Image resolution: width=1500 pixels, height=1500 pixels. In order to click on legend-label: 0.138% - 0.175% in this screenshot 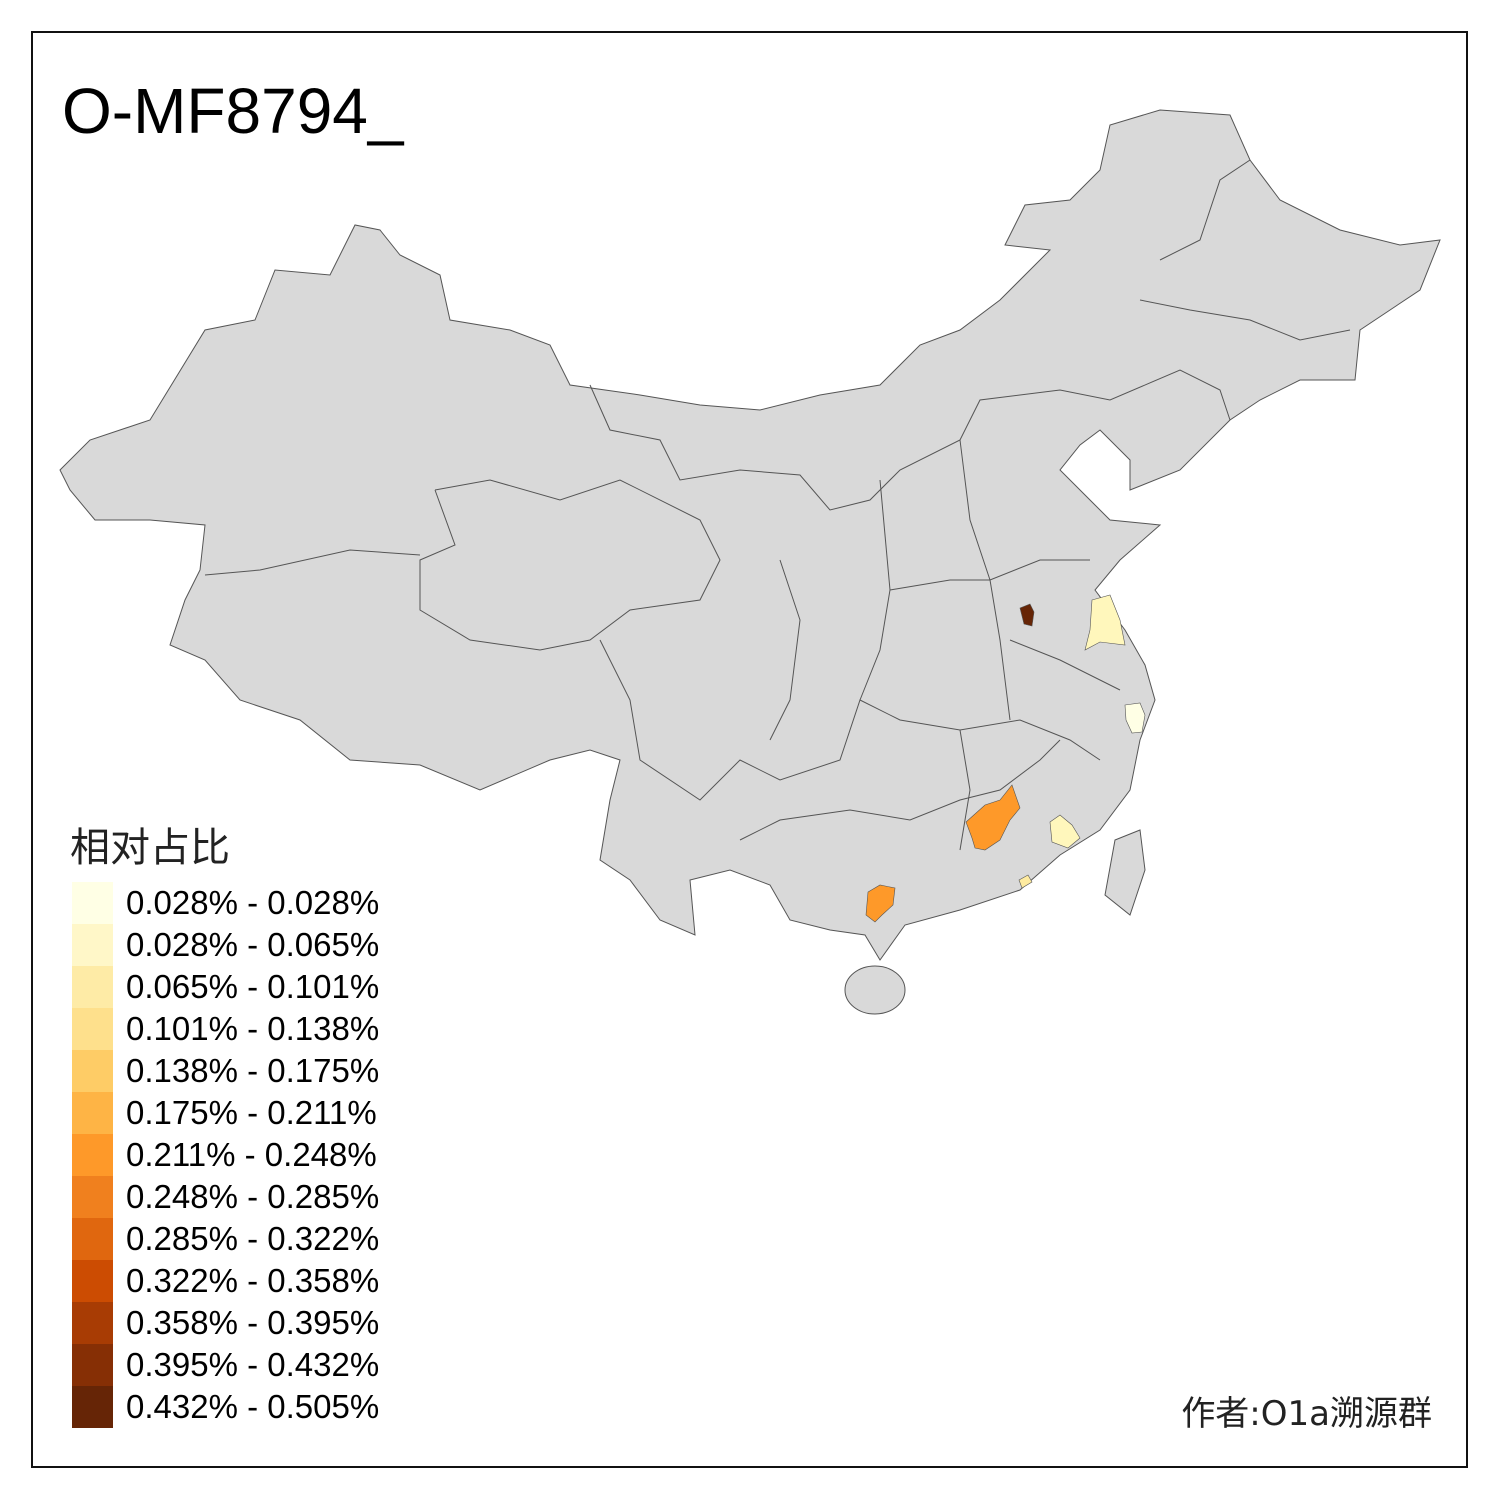, I will do `click(253, 1070)`.